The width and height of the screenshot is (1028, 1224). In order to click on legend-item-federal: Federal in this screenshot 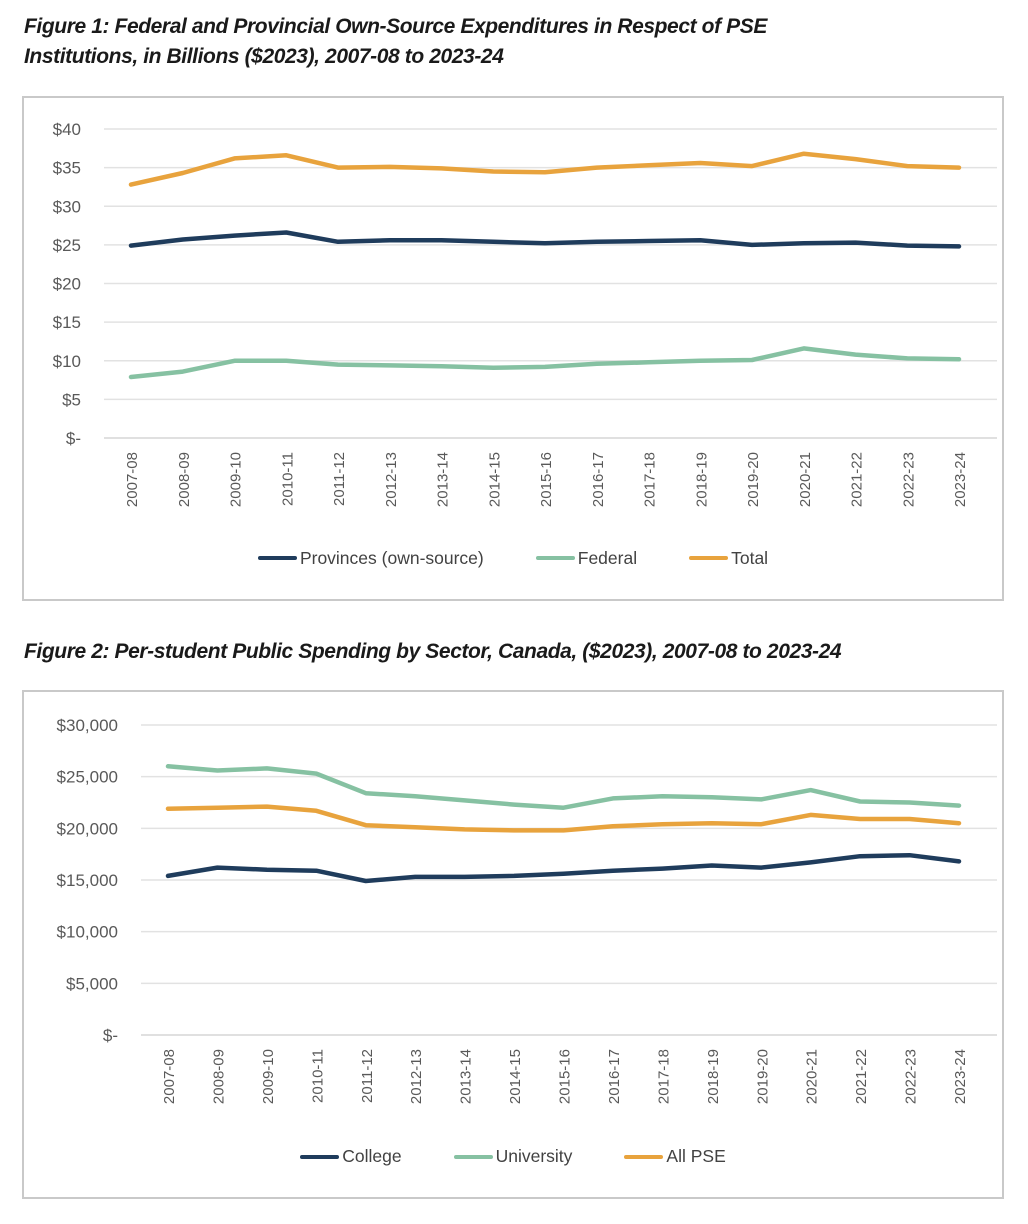, I will do `click(586, 558)`.